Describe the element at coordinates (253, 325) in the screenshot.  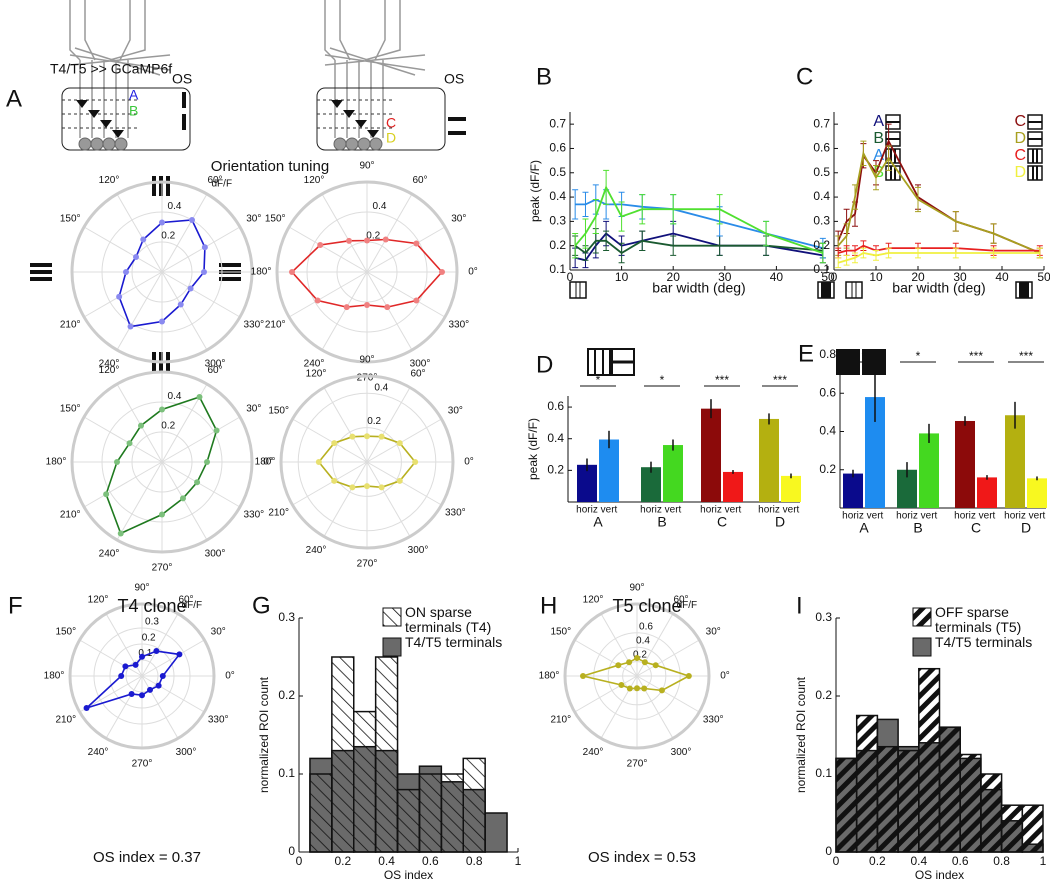
I see `angle-tick-label: 330°` at that location.